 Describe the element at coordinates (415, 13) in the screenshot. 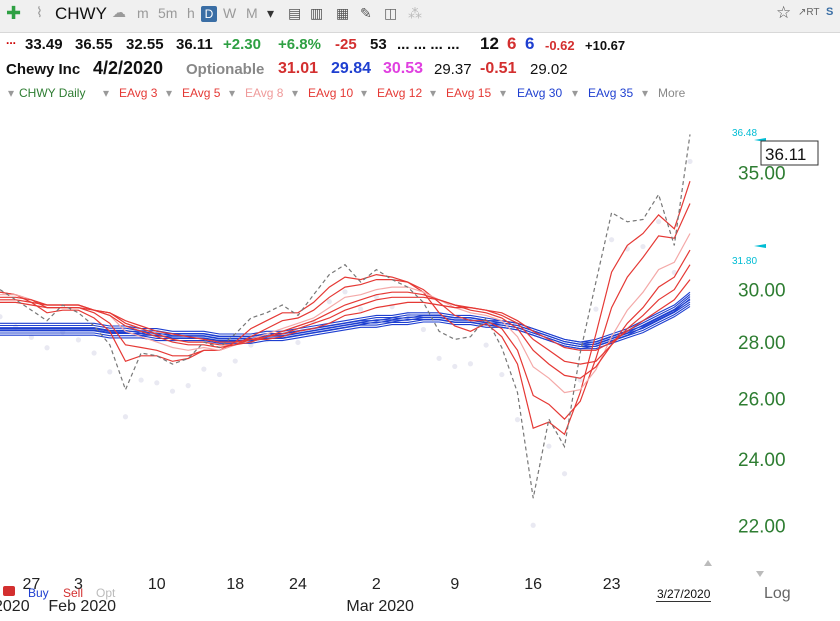

I see `share-icon: ⁂` at that location.